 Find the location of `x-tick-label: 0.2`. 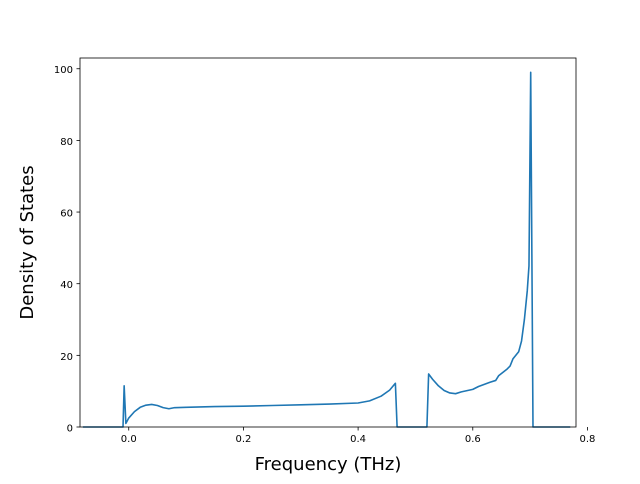

x-tick-label: 0.2 is located at coordinates (243, 439).